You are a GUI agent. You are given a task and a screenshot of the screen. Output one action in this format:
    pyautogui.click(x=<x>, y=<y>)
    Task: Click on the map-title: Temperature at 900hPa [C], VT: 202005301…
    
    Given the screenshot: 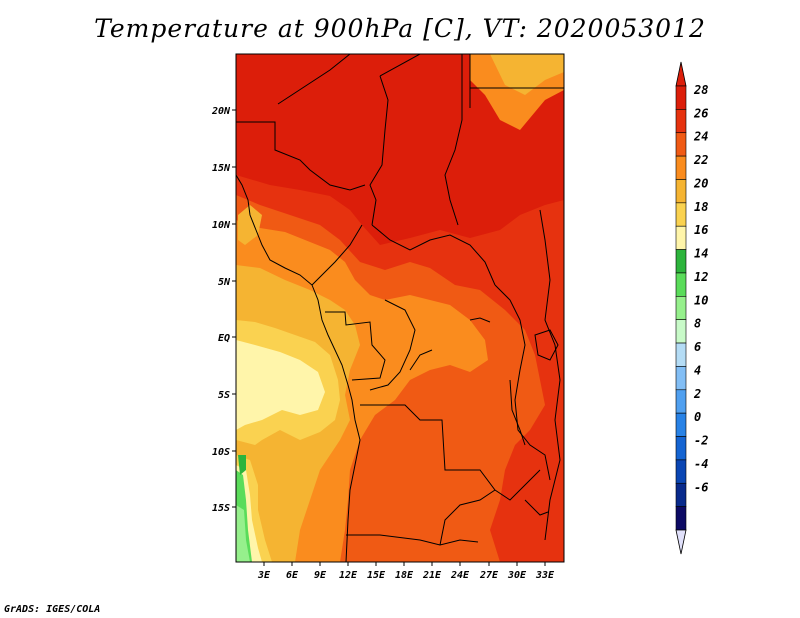 What is the action you would take?
    pyautogui.click(x=400, y=28)
    